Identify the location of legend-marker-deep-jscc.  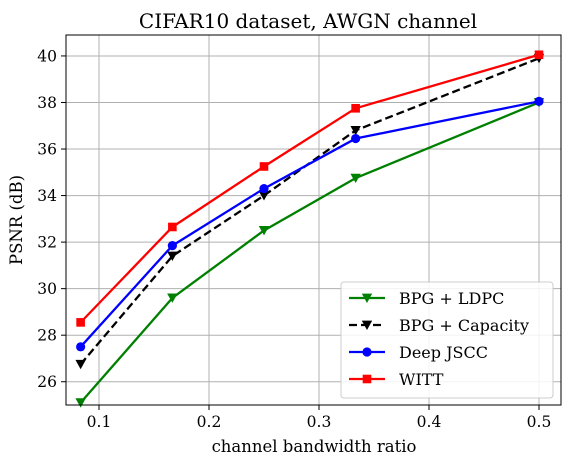
(367, 352).